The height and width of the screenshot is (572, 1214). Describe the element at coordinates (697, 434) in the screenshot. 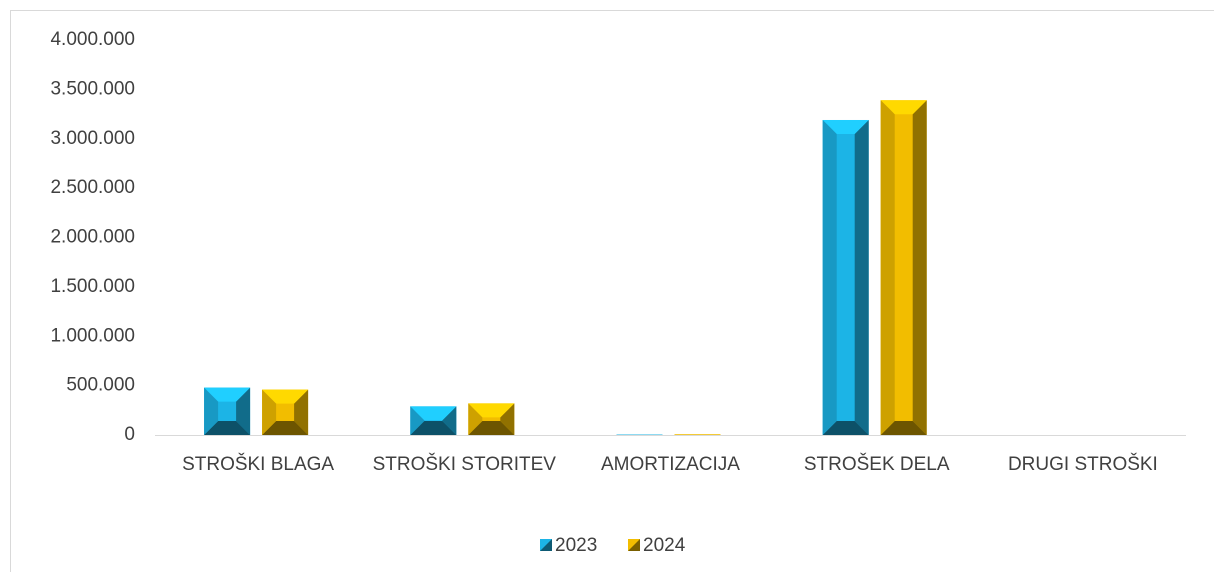

I see `bar` at that location.